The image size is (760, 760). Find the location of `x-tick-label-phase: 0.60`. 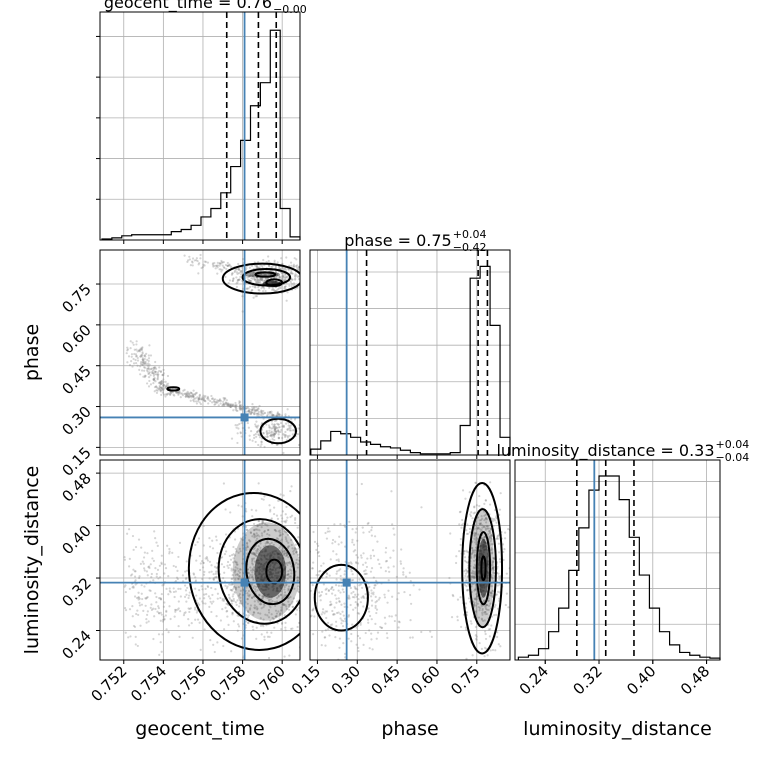

x-tick-label-phase: 0.60 is located at coordinates (425, 680).